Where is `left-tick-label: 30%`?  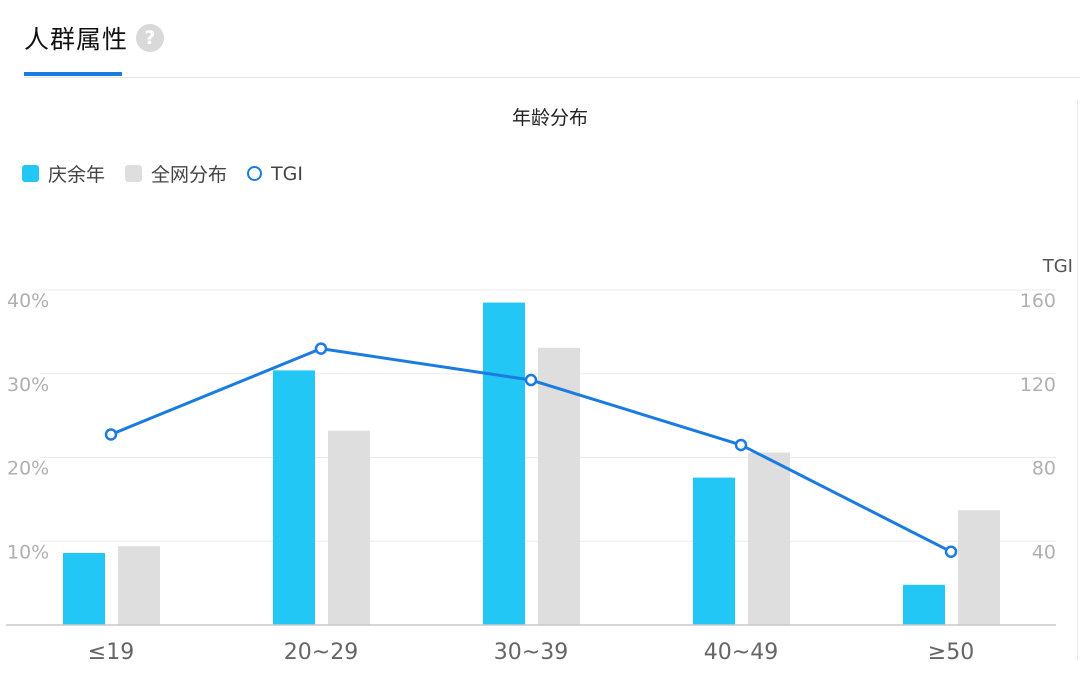
left-tick-label: 30% is located at coordinates (28, 385).